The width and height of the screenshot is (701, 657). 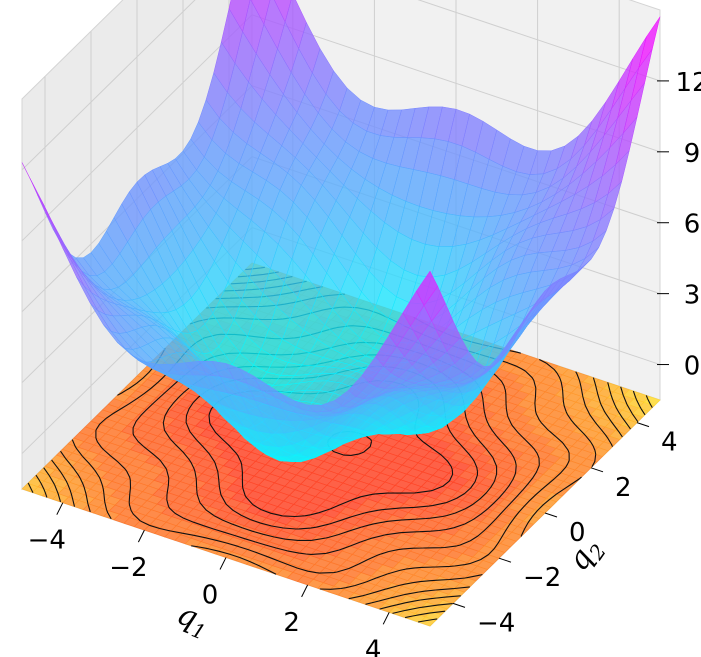 What do you see at coordinates (291, 623) in the screenshot?
I see `x-tick-label: 2` at bounding box center [291, 623].